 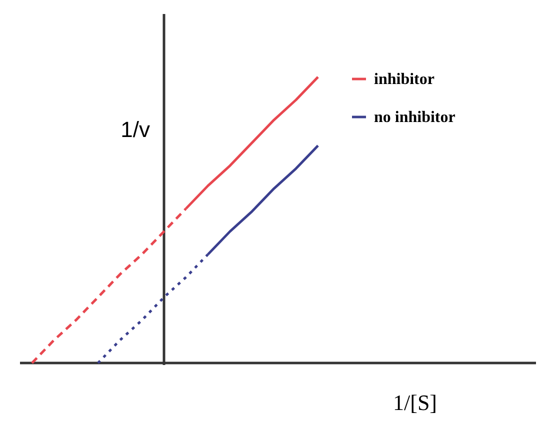 I want to click on y-axis-title: 1/v, so click(x=135, y=129).